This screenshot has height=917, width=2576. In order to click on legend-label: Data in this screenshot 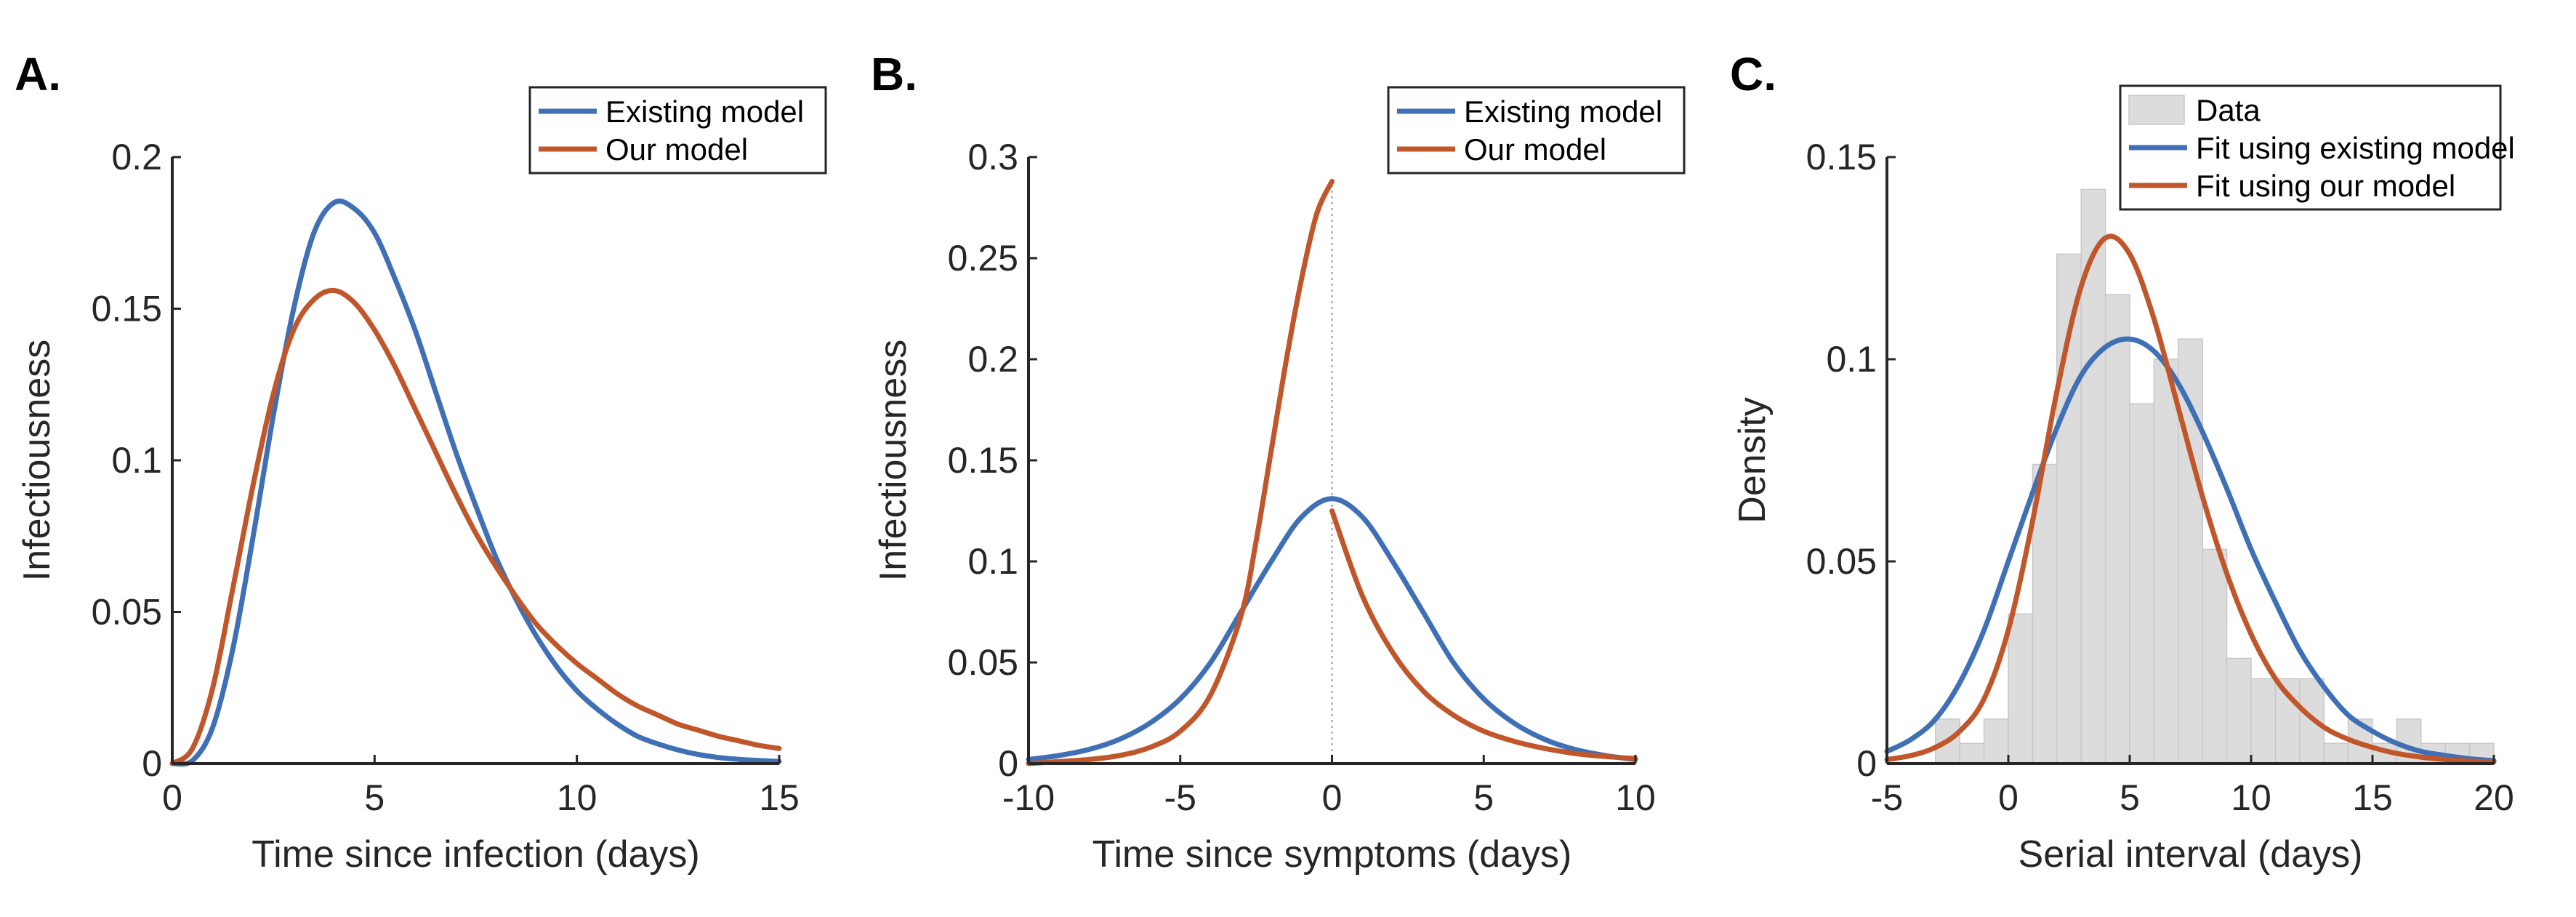, I will do `click(2228, 110)`.